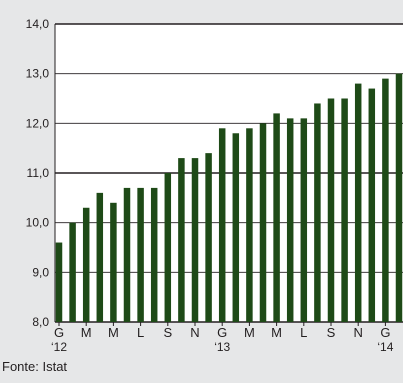  What do you see at coordinates (38, 223) in the screenshot?
I see `y-tick-label: 10,0` at bounding box center [38, 223].